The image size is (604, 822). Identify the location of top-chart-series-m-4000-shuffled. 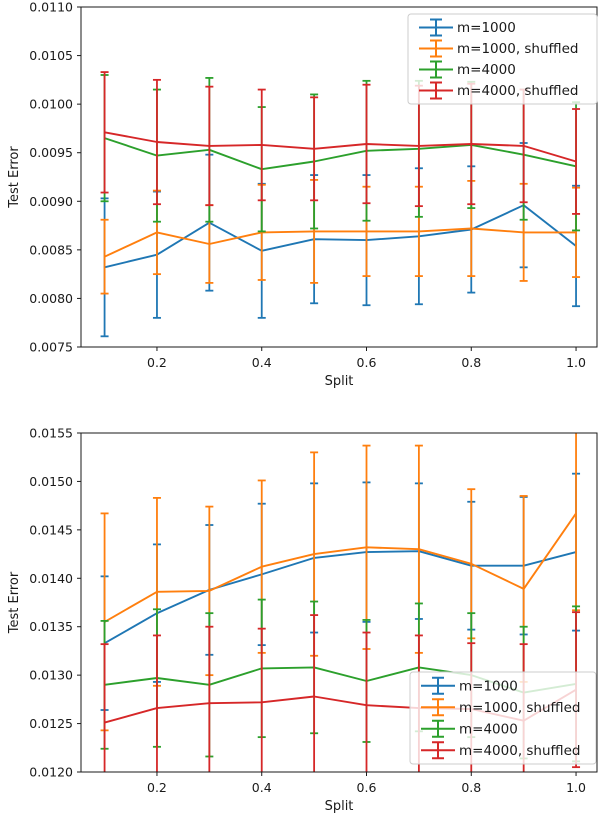
(340, 143).